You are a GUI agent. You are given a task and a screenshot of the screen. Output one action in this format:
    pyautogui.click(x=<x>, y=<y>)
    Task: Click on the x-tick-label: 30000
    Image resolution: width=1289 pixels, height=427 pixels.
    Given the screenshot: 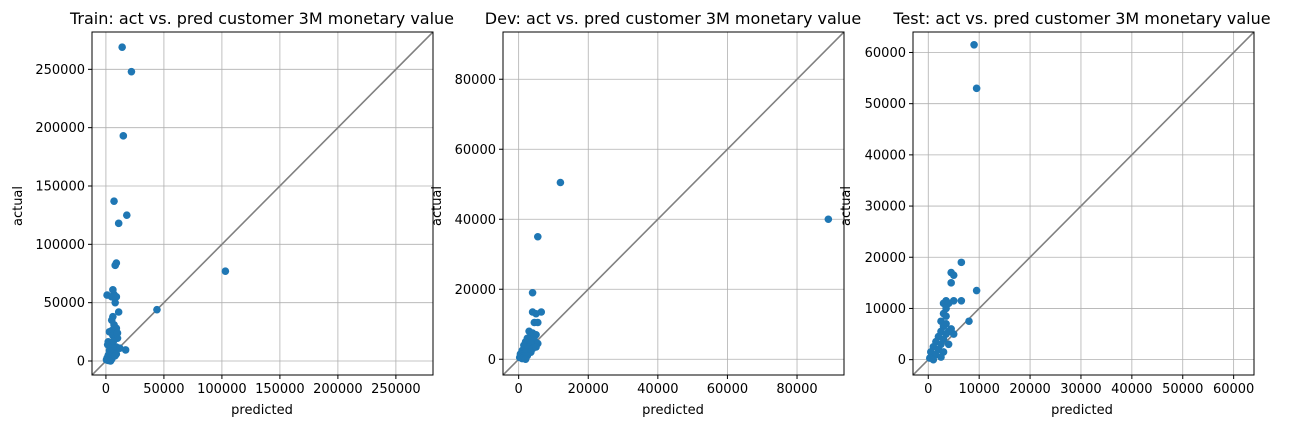 What is the action you would take?
    pyautogui.click(x=1080, y=389)
    